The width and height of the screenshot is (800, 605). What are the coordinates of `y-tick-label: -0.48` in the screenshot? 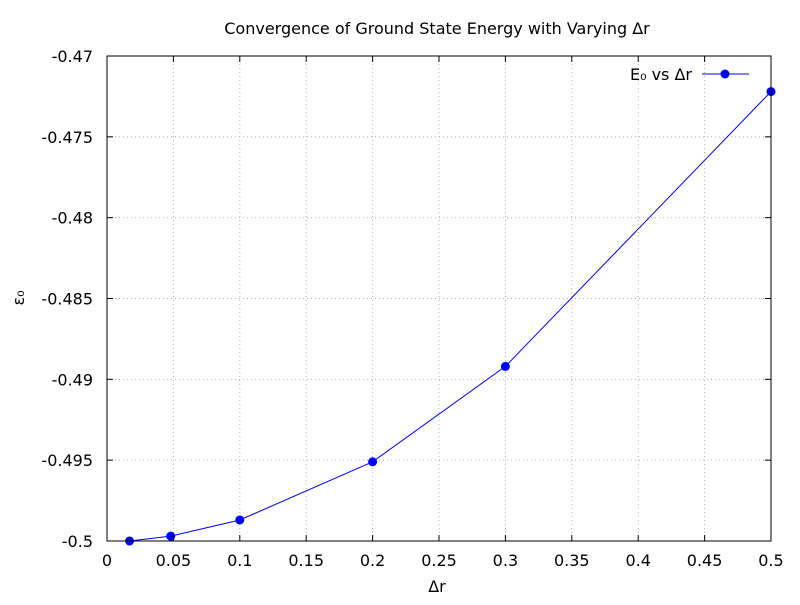 It's located at (72, 218).